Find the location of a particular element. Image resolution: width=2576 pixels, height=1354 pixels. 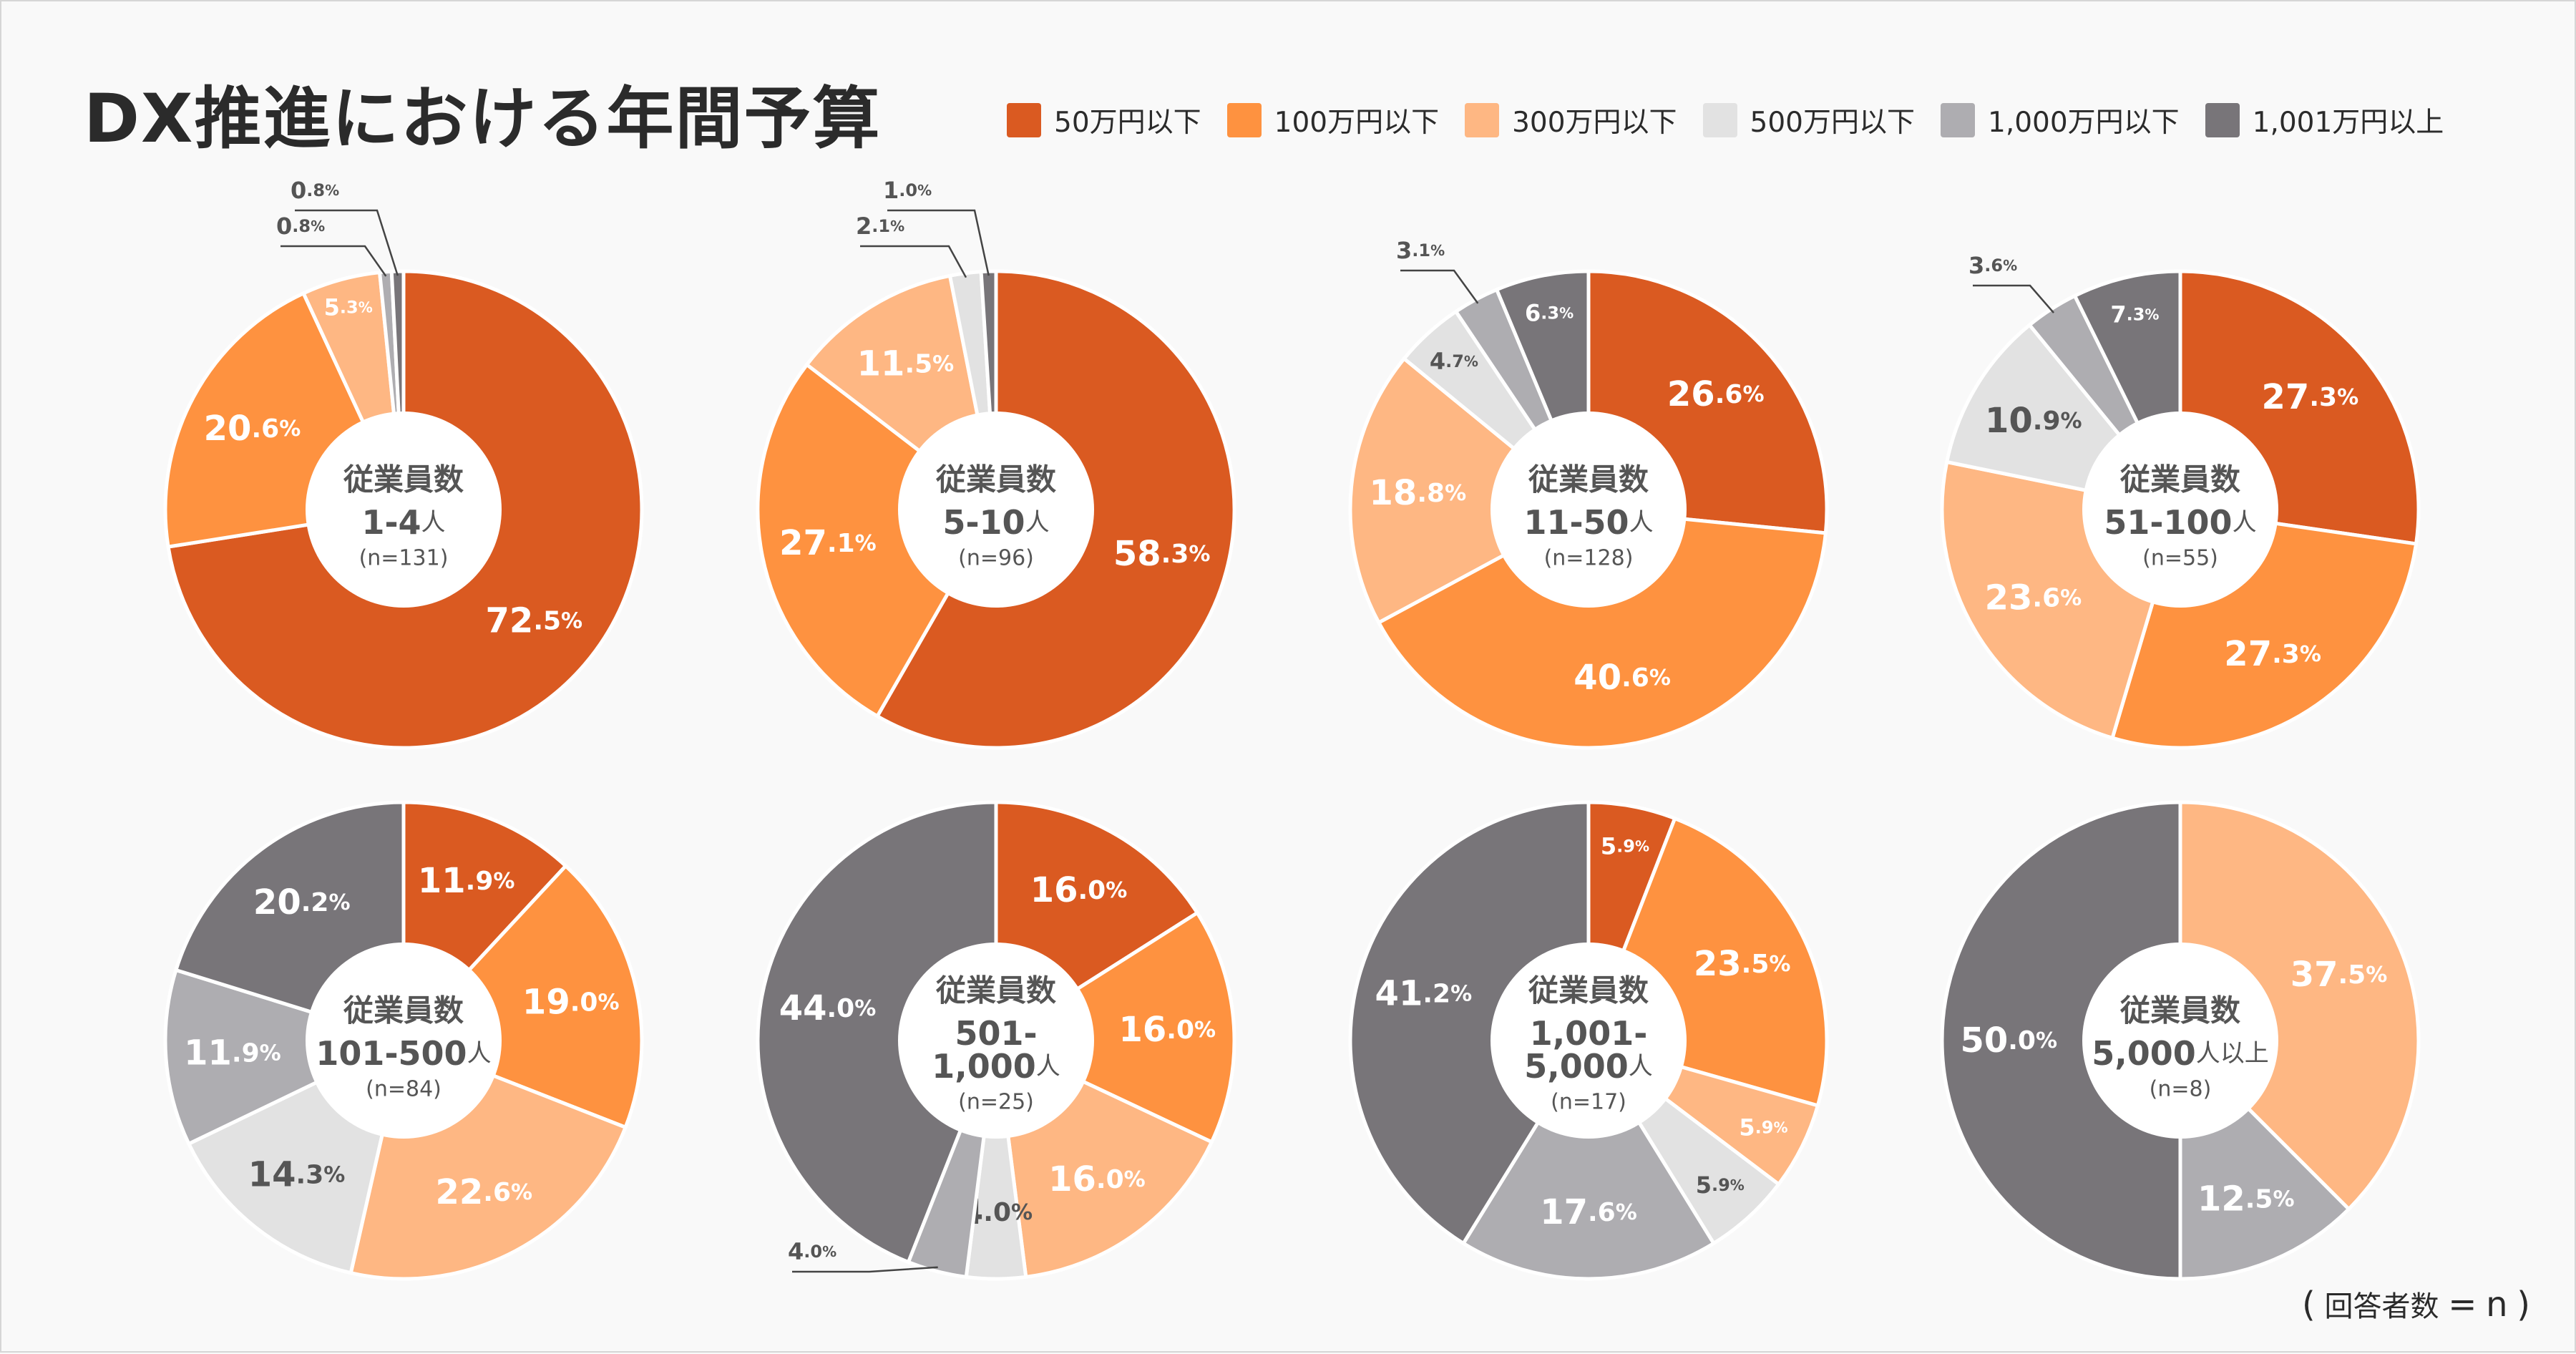

legend-item: 1,001万円以上 is located at coordinates (2324, 120).